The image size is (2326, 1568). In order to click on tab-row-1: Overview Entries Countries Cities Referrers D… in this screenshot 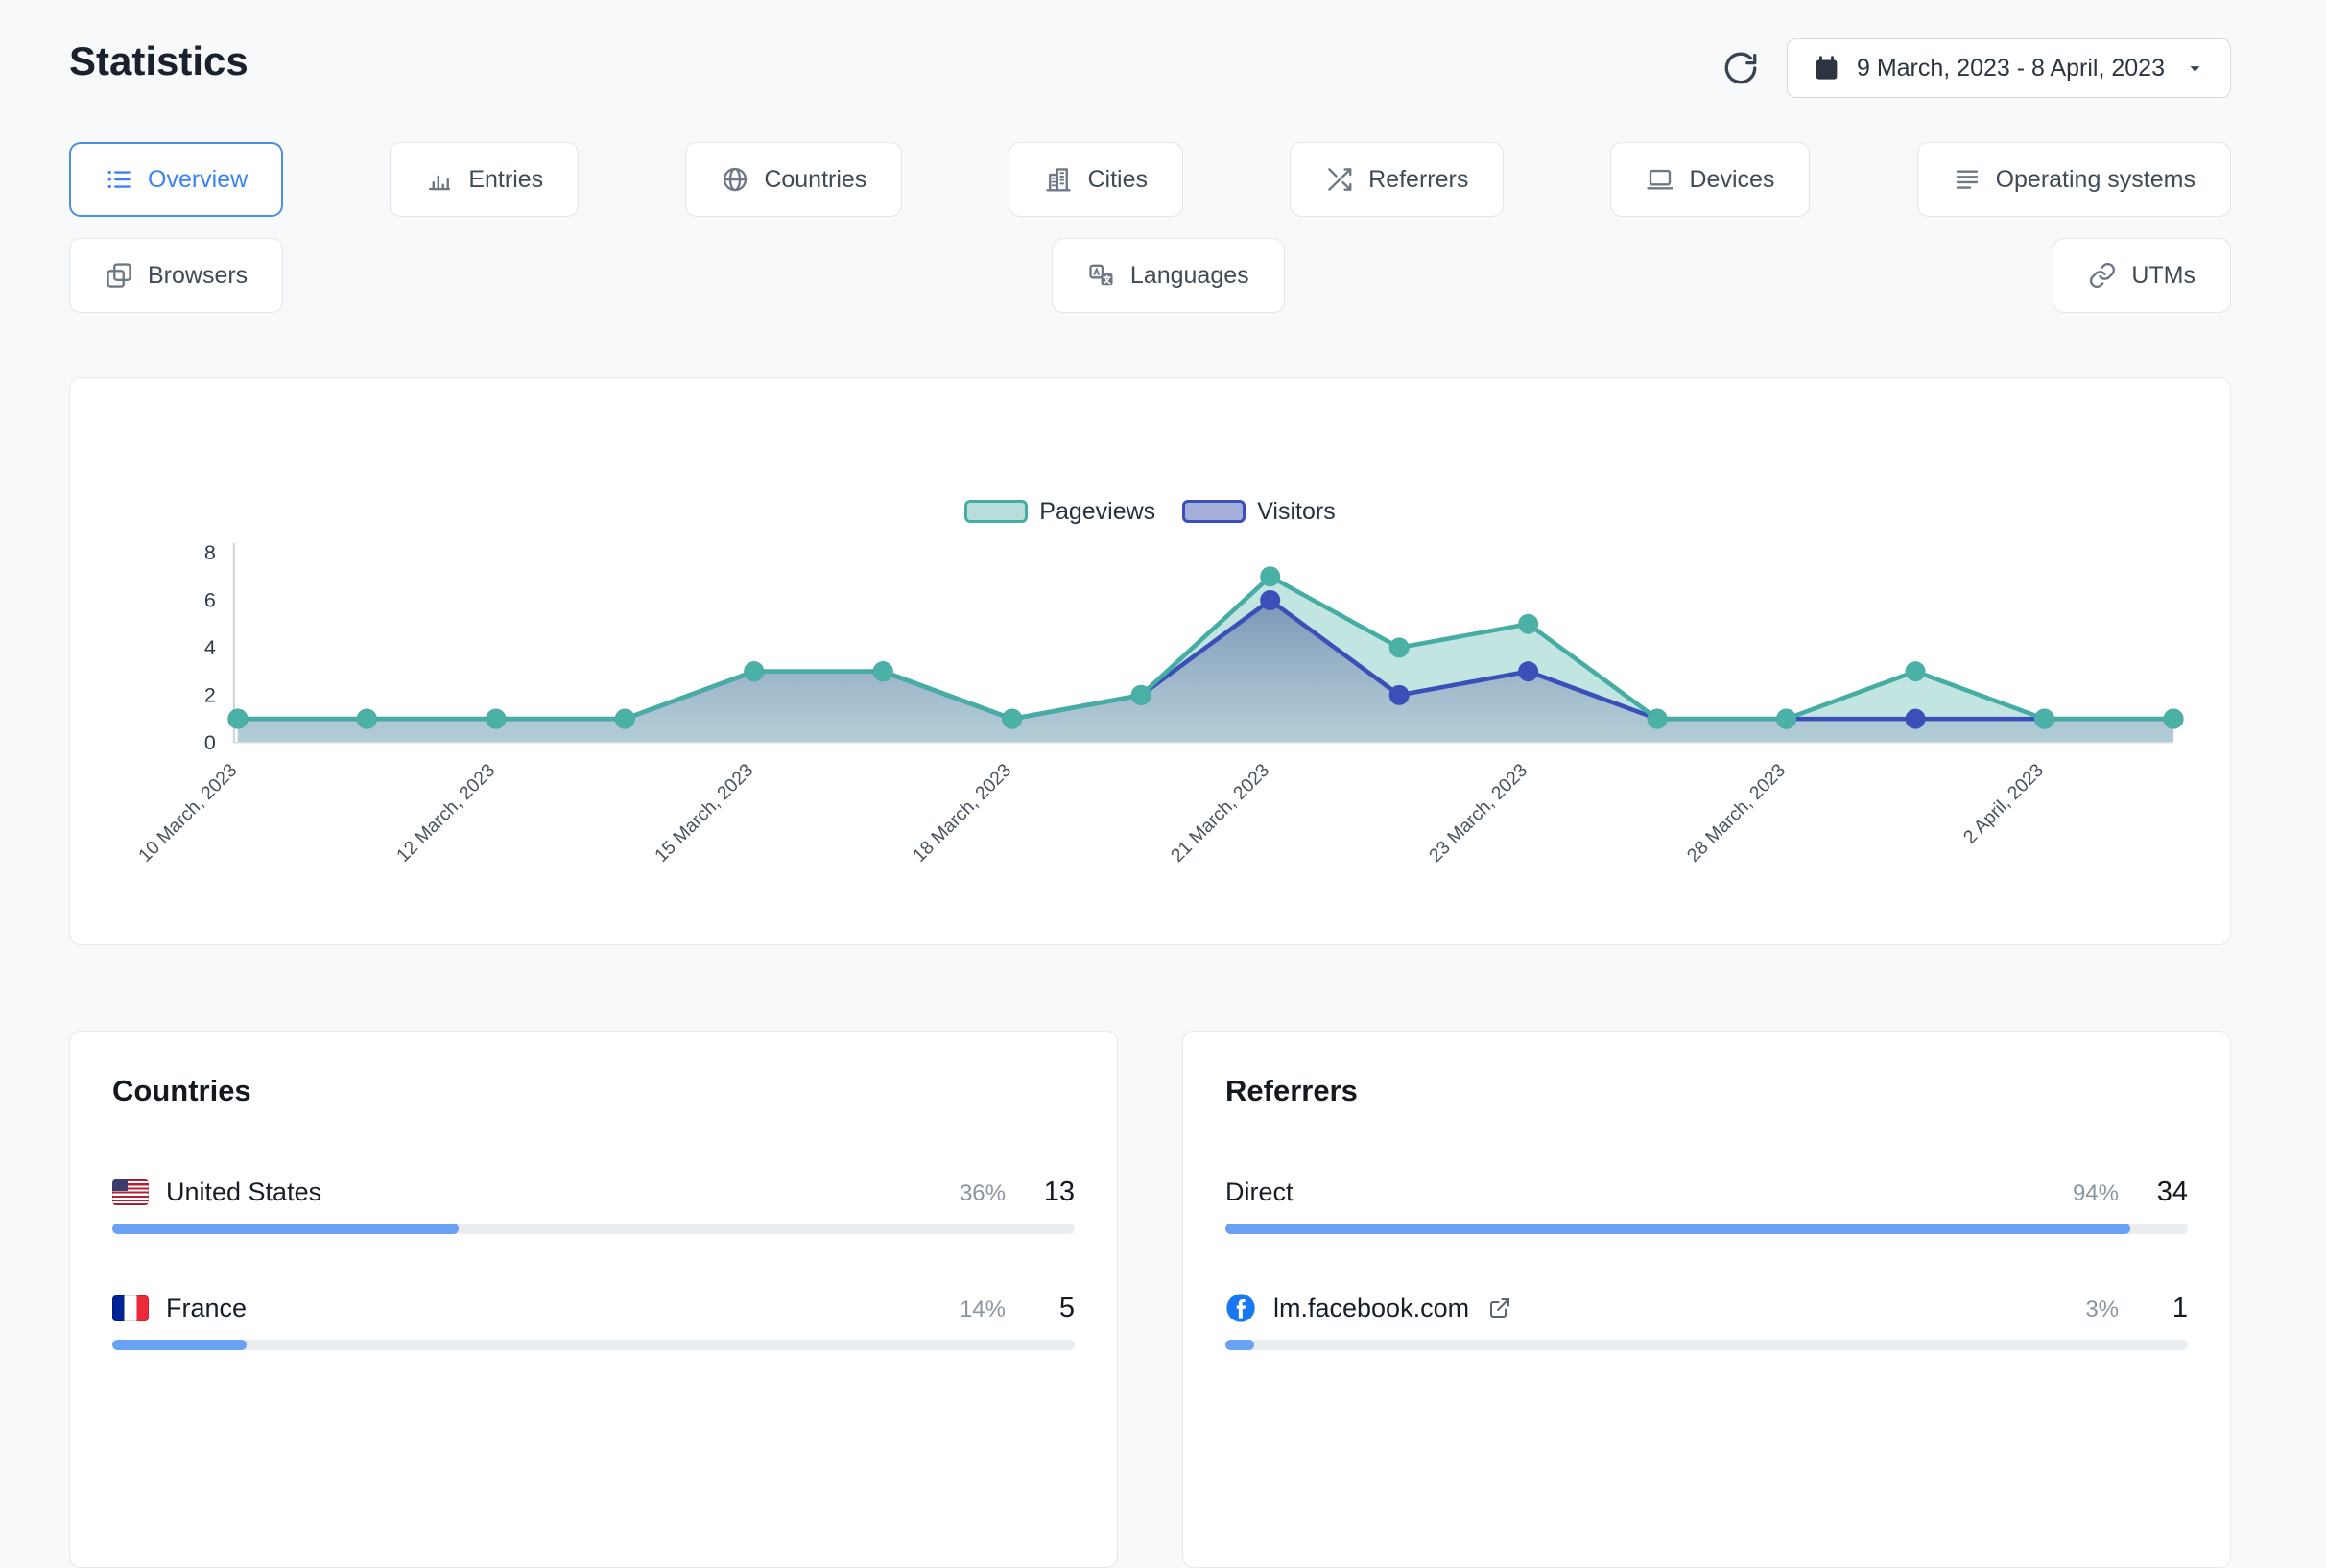, I will do `click(1150, 179)`.